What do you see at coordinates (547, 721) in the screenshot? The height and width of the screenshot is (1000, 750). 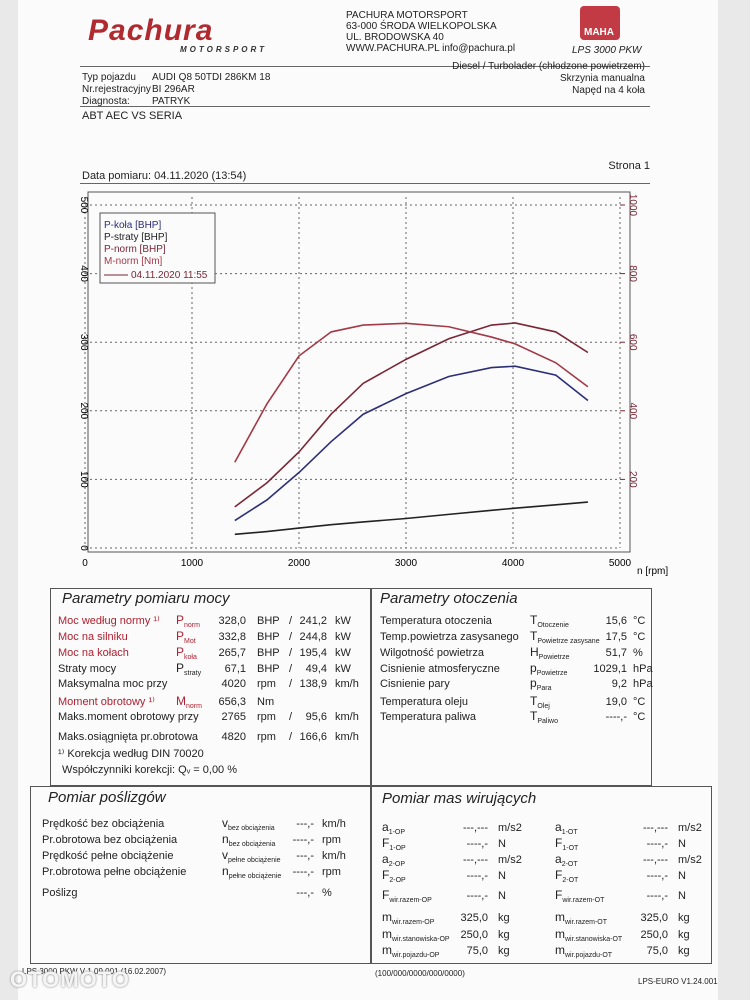 I see `symbol-sub: Paliwo` at bounding box center [547, 721].